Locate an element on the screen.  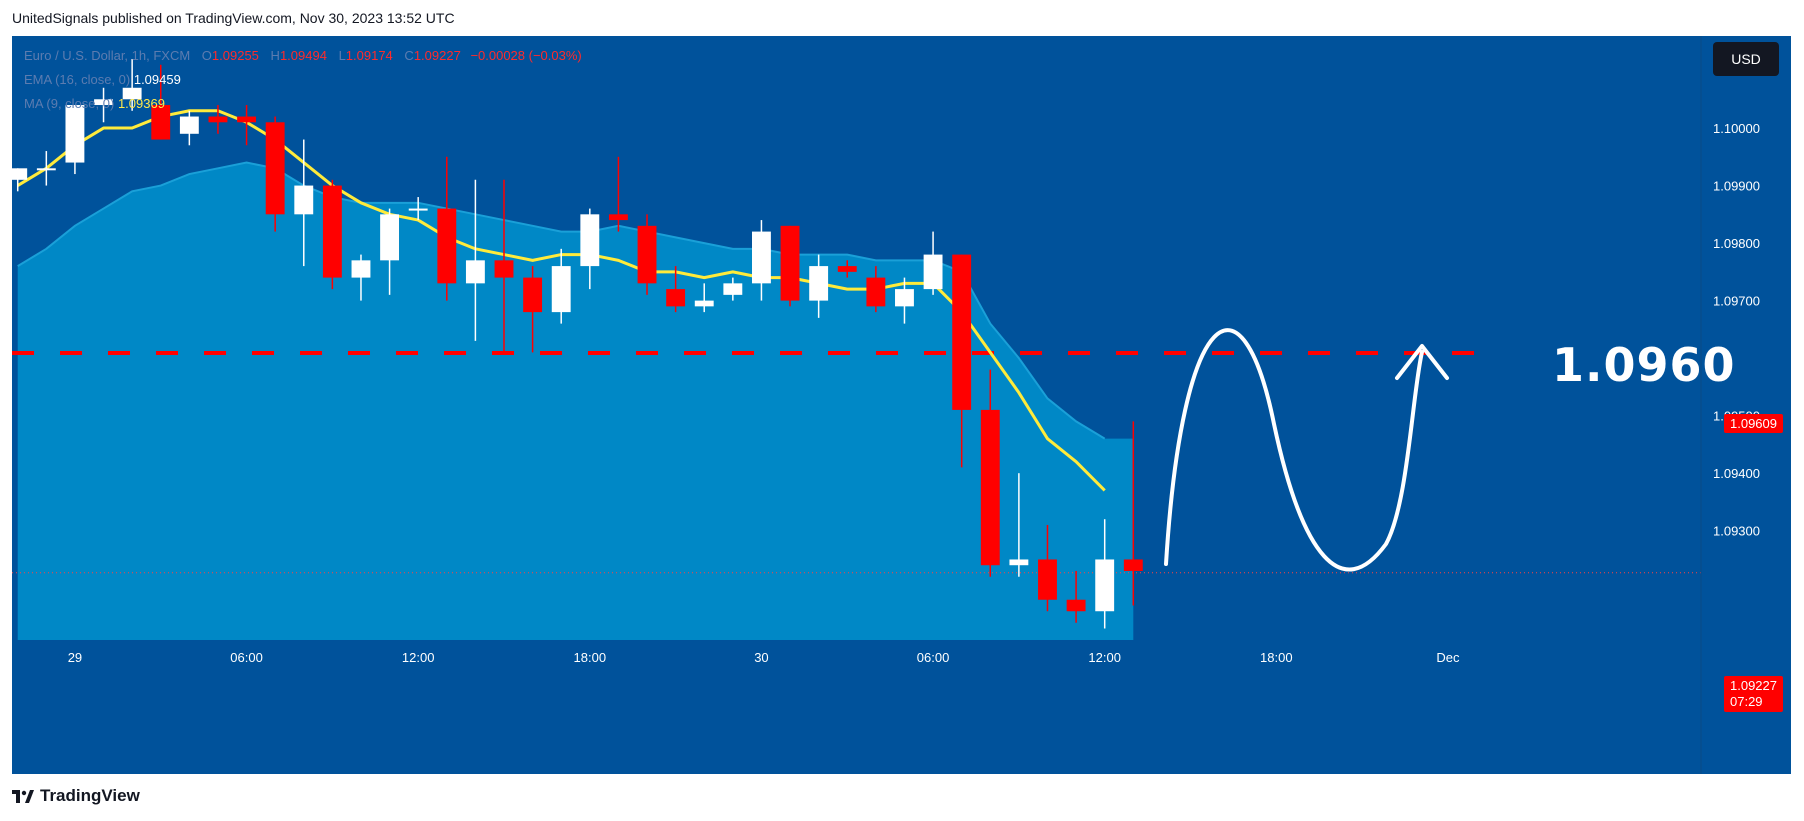
ema-legend: EMA (16, close, 0) 1.09459 is located at coordinates (102, 79).